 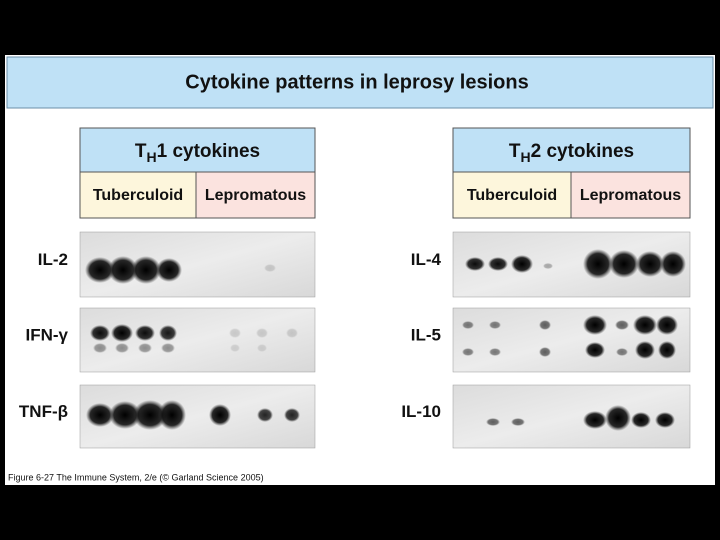 I want to click on row-label: IL-10, so click(x=421, y=411).